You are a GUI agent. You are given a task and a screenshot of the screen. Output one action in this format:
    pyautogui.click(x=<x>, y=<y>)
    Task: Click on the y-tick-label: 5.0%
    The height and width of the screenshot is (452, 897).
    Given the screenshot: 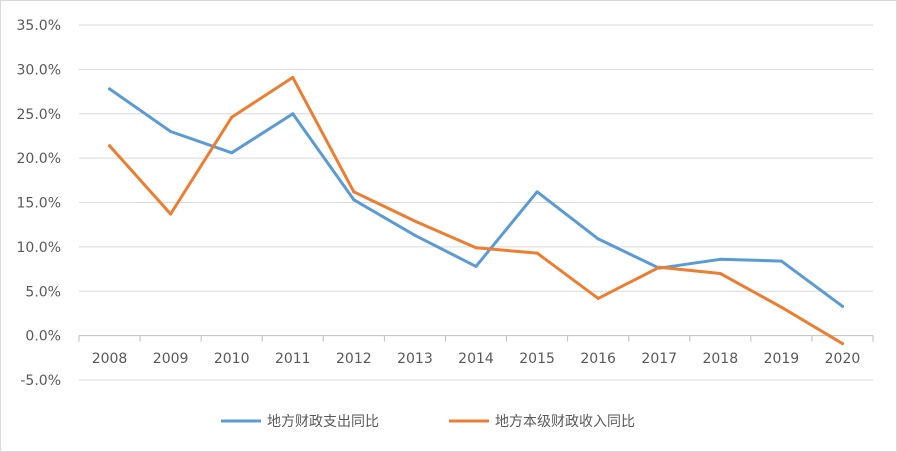 What is the action you would take?
    pyautogui.click(x=43, y=292)
    